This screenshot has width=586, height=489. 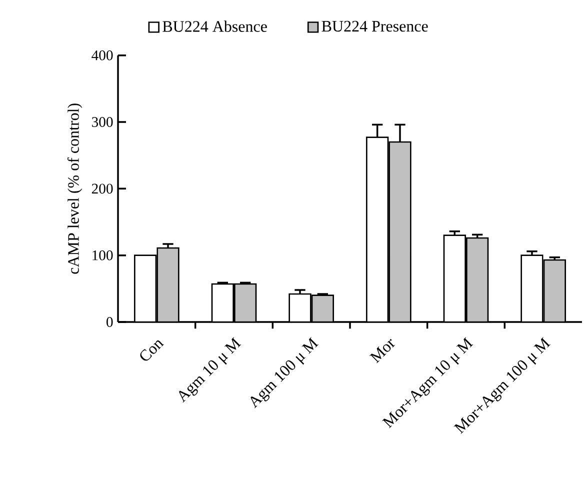 What do you see at coordinates (74, 189) in the screenshot?
I see `y-axis-title: cAMP level (% of control)` at bounding box center [74, 189].